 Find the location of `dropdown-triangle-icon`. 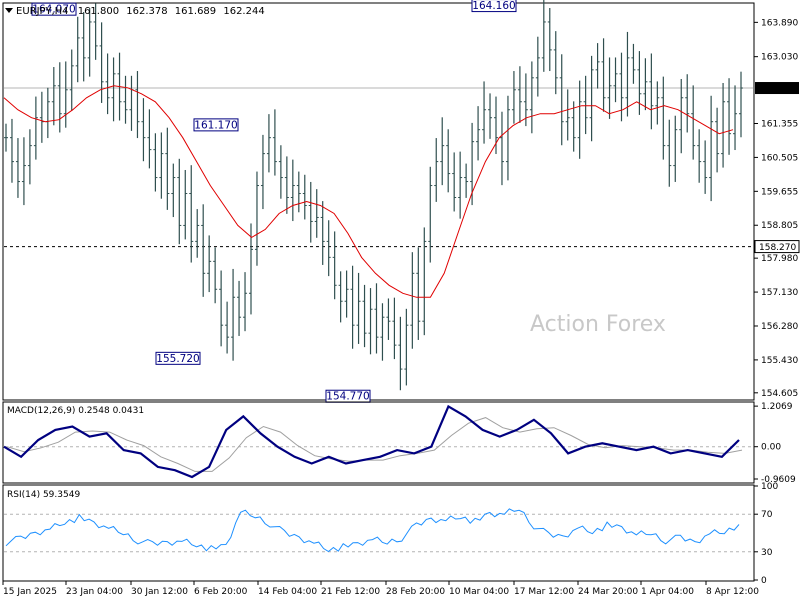

dropdown-triangle-icon is located at coordinates (9, 10).